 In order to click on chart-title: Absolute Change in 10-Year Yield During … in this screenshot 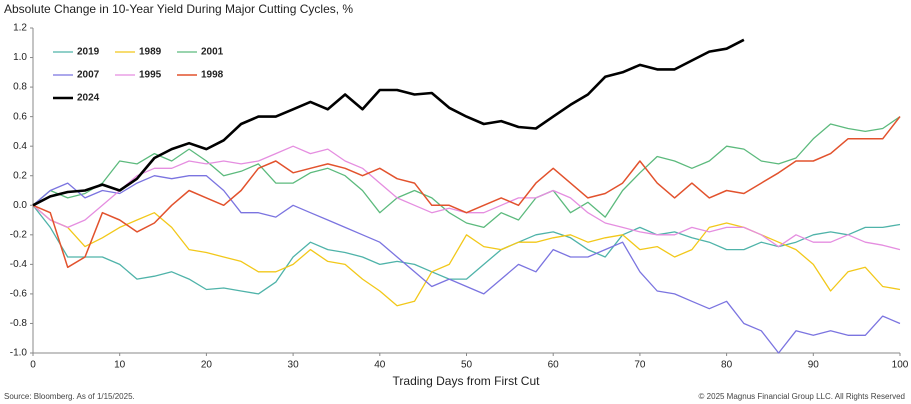, I will do `click(178, 9)`.